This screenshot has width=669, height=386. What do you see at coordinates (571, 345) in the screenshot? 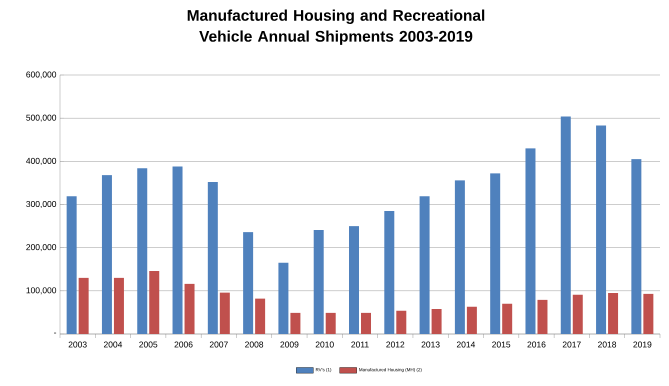
I see `x-tick-label: 2017` at bounding box center [571, 345].